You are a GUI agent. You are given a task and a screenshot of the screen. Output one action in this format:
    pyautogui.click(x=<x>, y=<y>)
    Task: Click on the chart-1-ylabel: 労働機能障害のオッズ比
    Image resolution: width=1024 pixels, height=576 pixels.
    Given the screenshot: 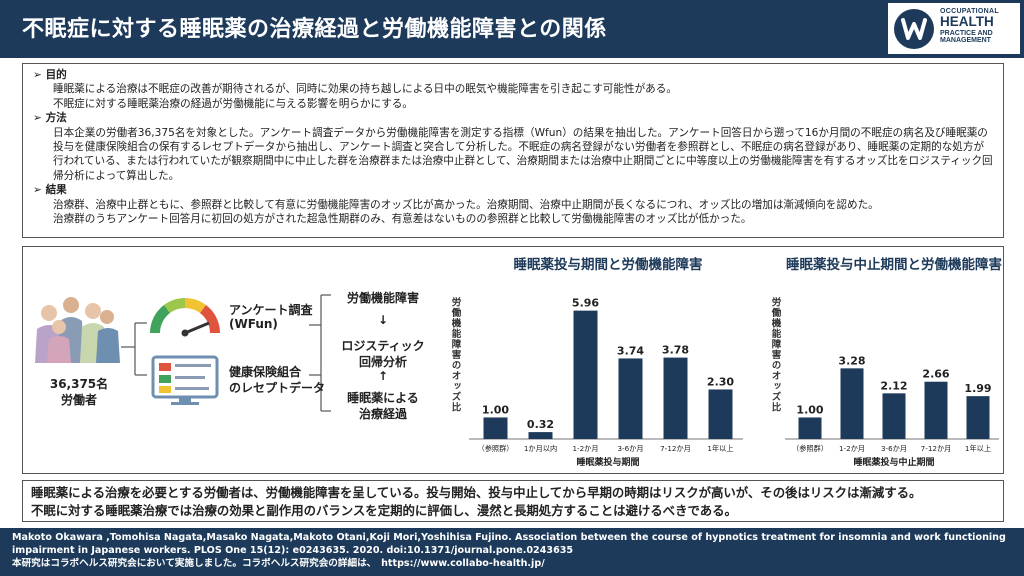 What is the action you would take?
    pyautogui.click(x=776, y=354)
    